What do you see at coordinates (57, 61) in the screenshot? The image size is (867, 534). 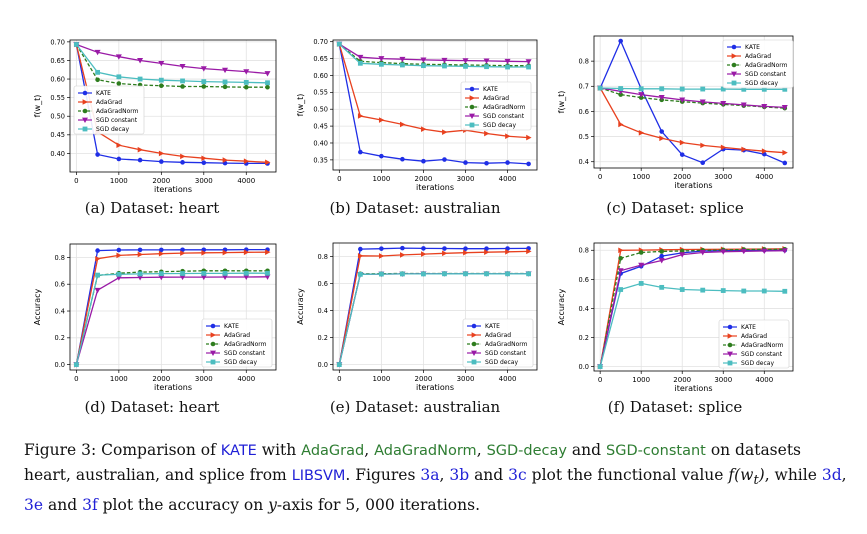 I see `y-tick-label: 0.65` at bounding box center [57, 61].